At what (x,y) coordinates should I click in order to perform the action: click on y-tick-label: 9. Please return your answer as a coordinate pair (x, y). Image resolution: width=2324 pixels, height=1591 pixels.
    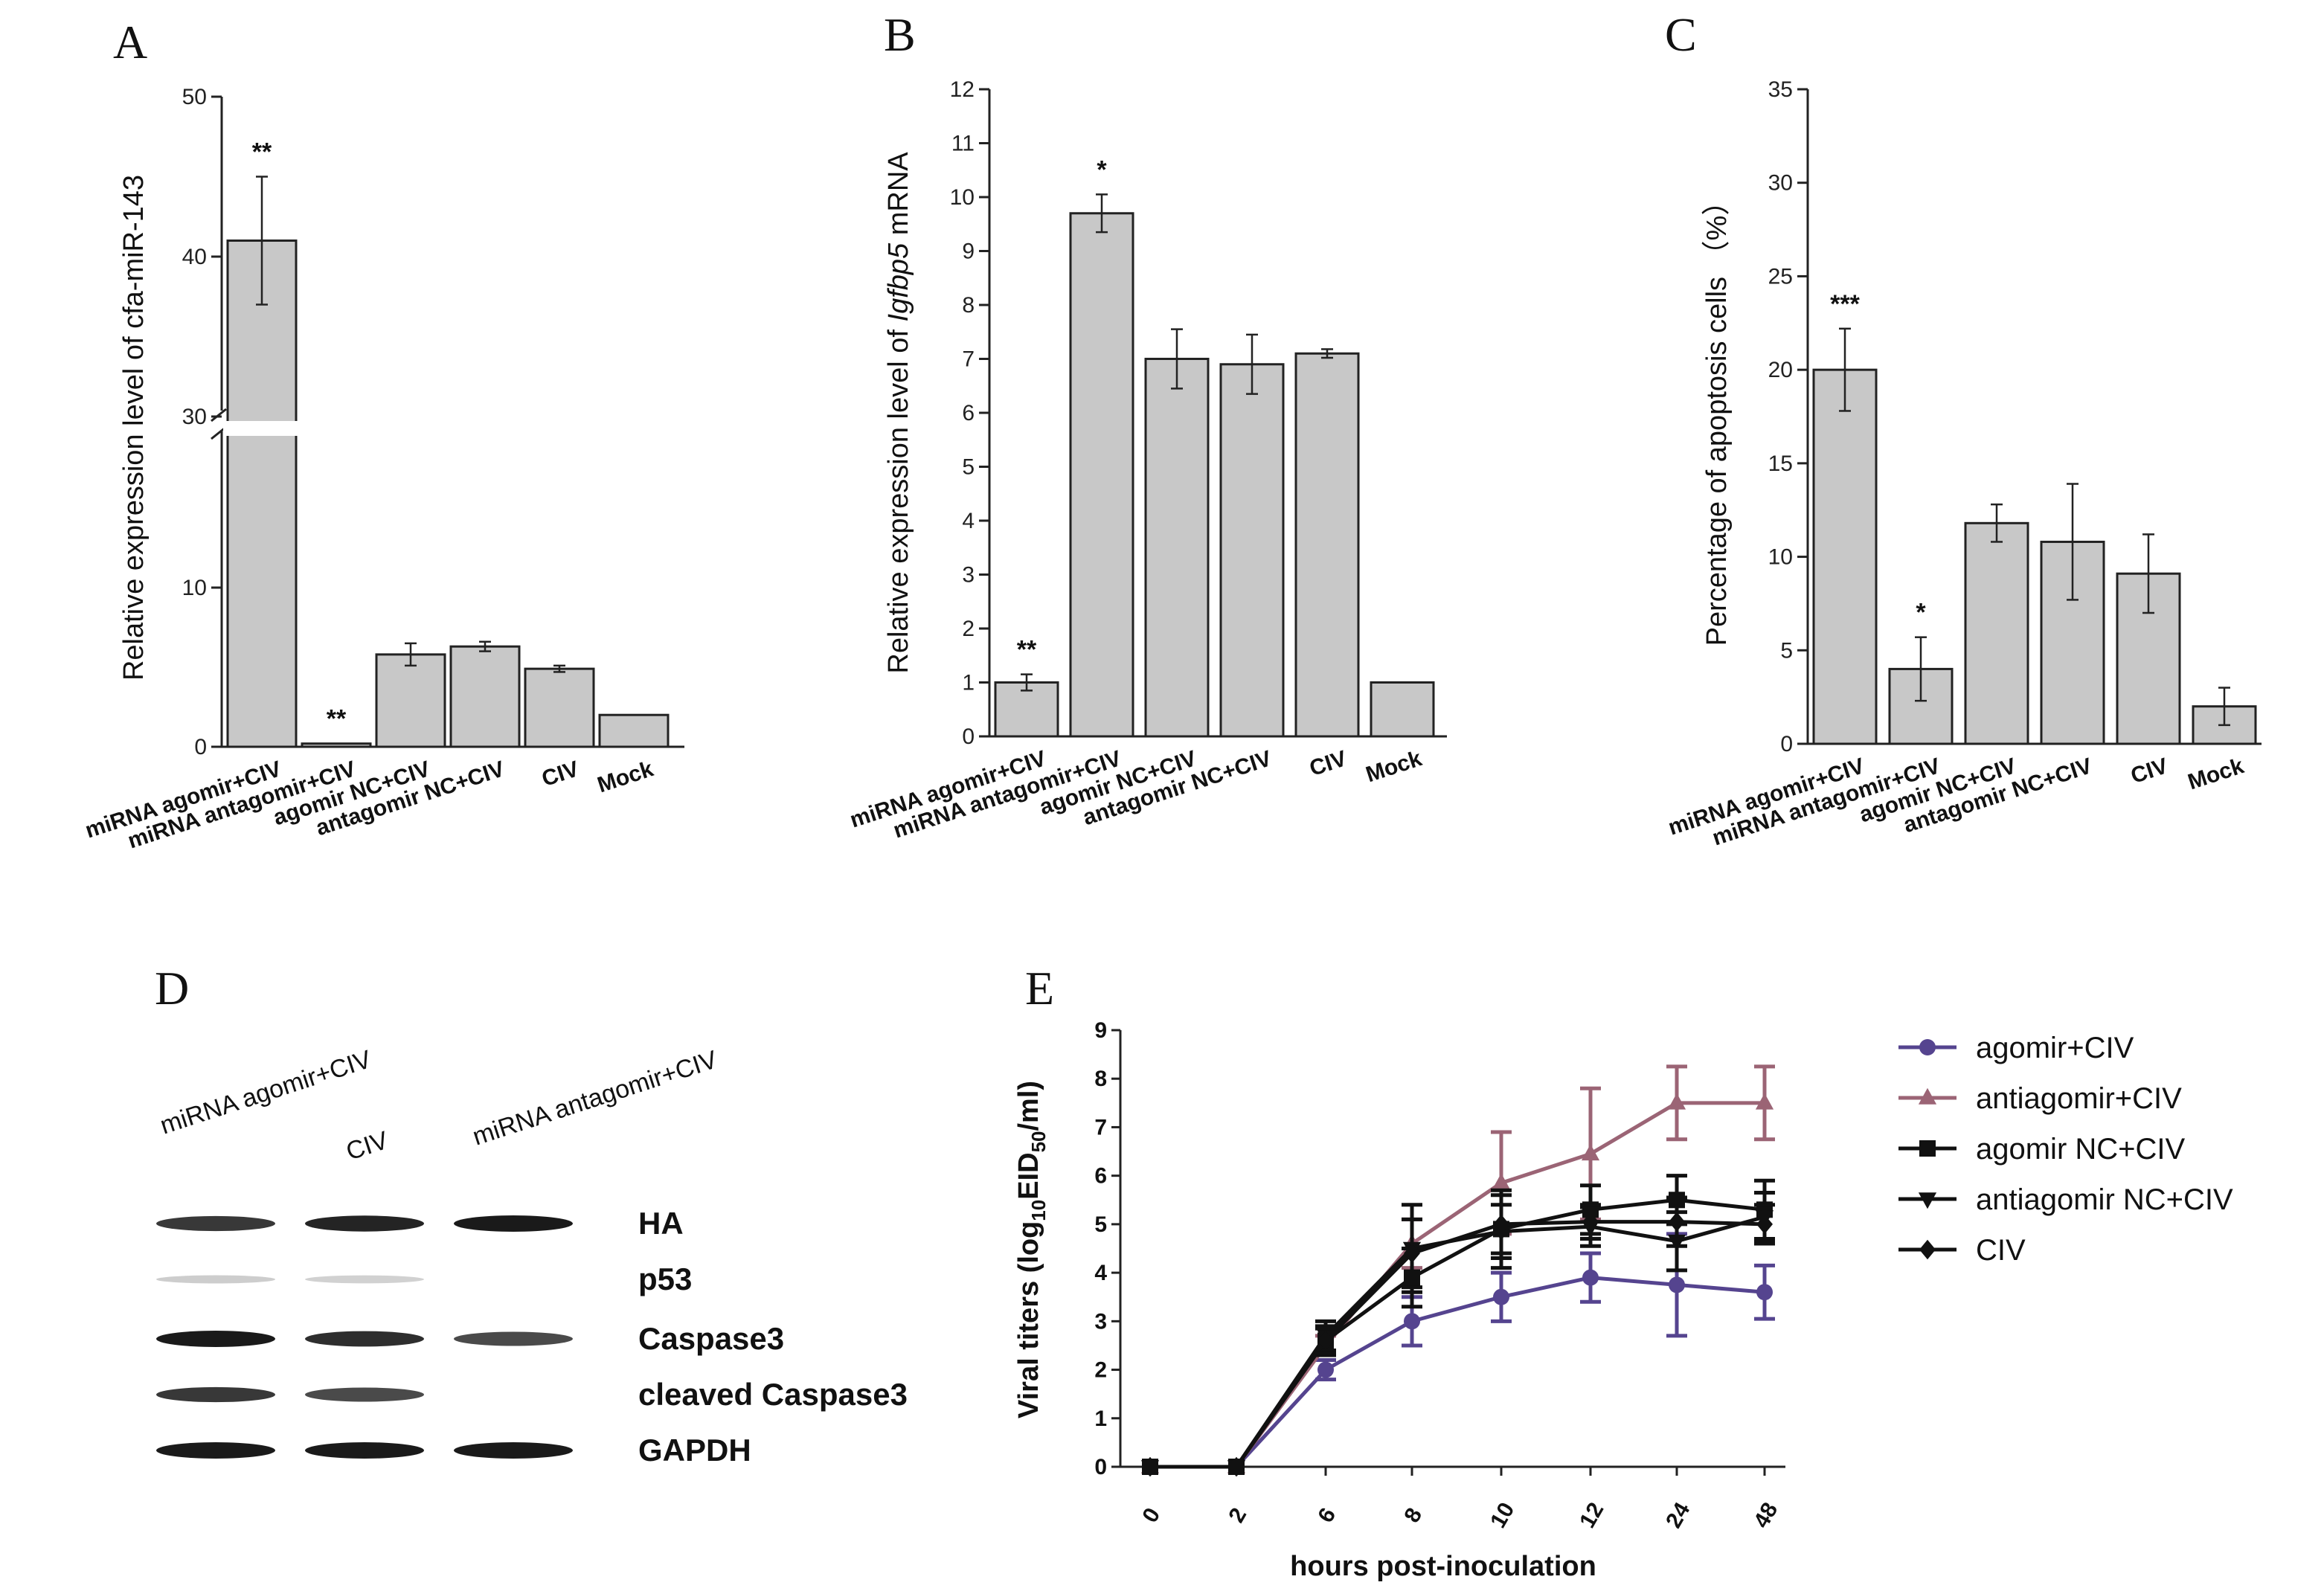
    Looking at the image, I should click on (968, 252).